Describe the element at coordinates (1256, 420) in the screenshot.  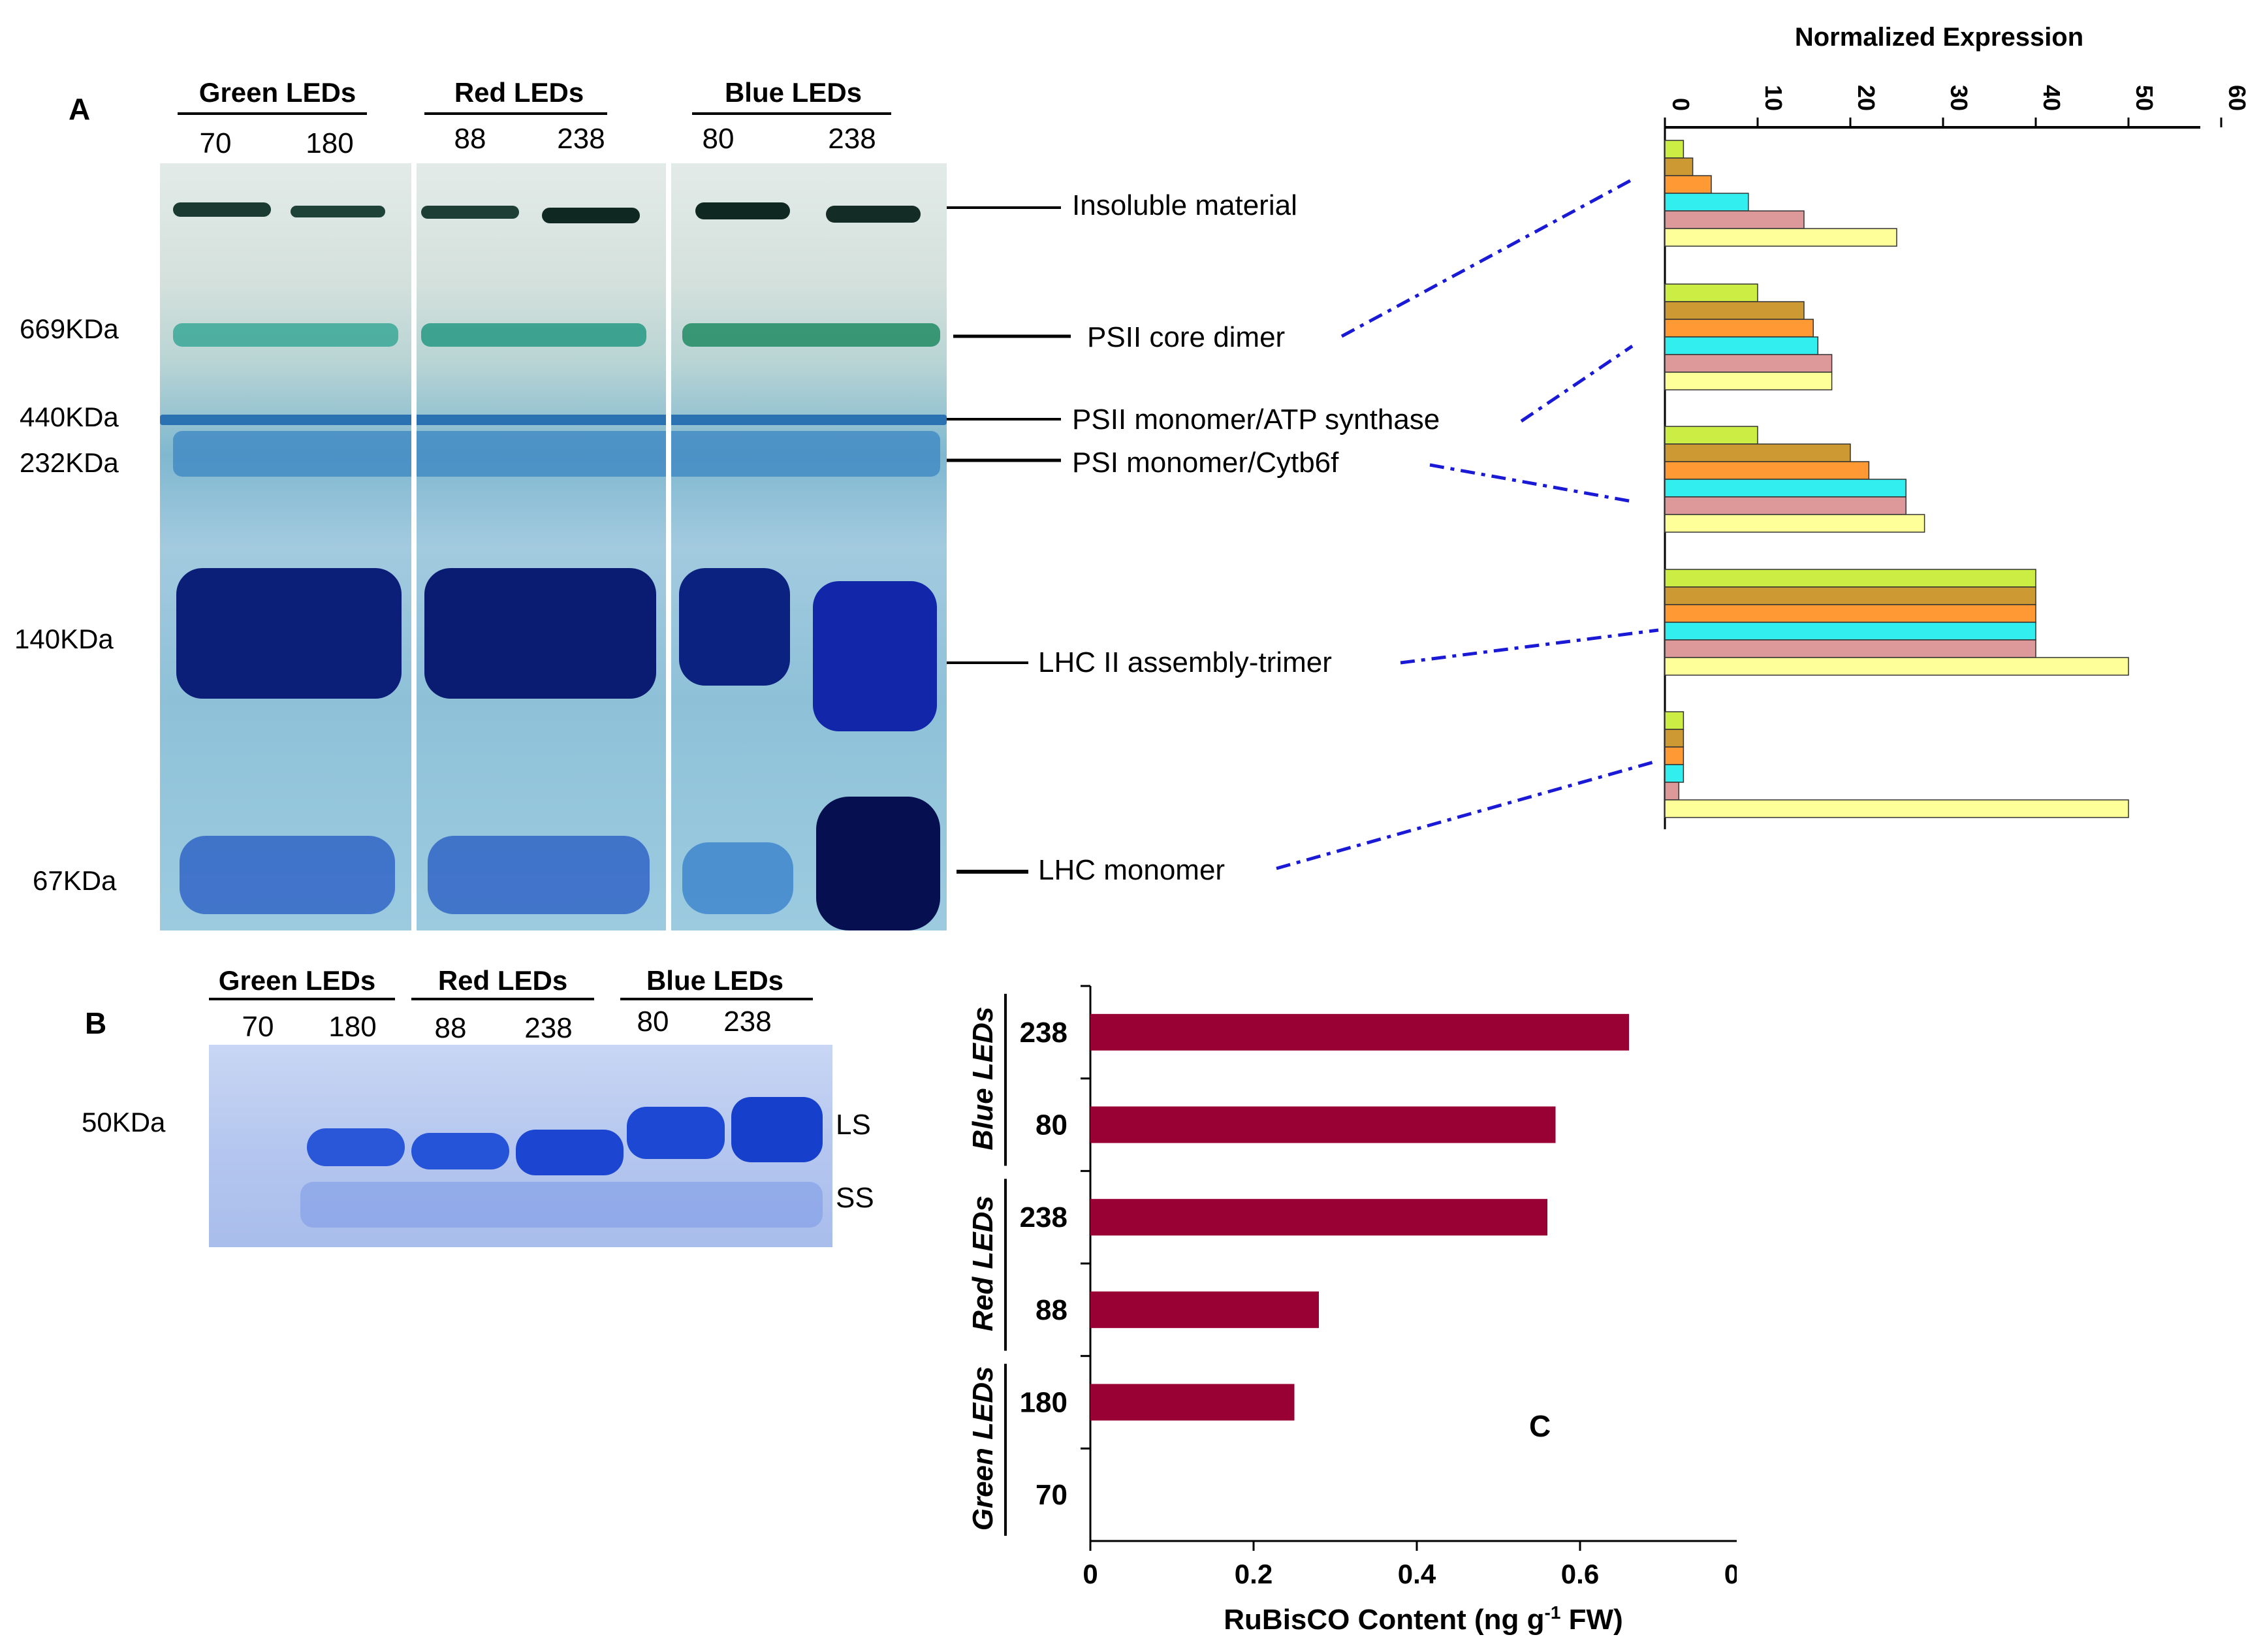
I see `band-label: PSII monomer/ATP synthase` at that location.